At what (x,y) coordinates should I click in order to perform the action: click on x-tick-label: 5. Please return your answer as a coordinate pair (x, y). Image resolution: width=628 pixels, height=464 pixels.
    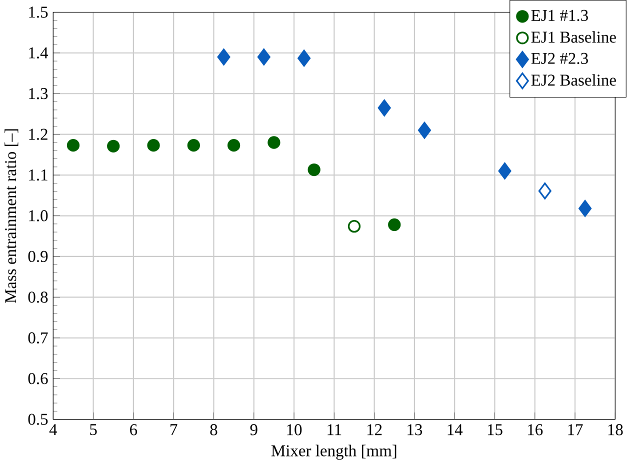
    Looking at the image, I should click on (93, 429).